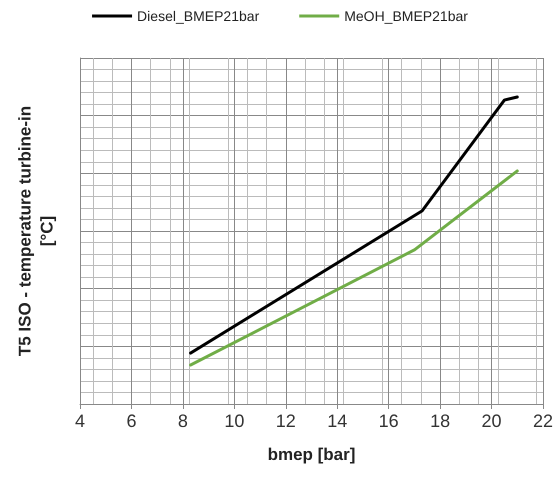 This screenshot has height=486, width=560. Describe the element at coordinates (406, 16) in the screenshot. I see `legend-label: MeOH_BMEP21bar` at that location.